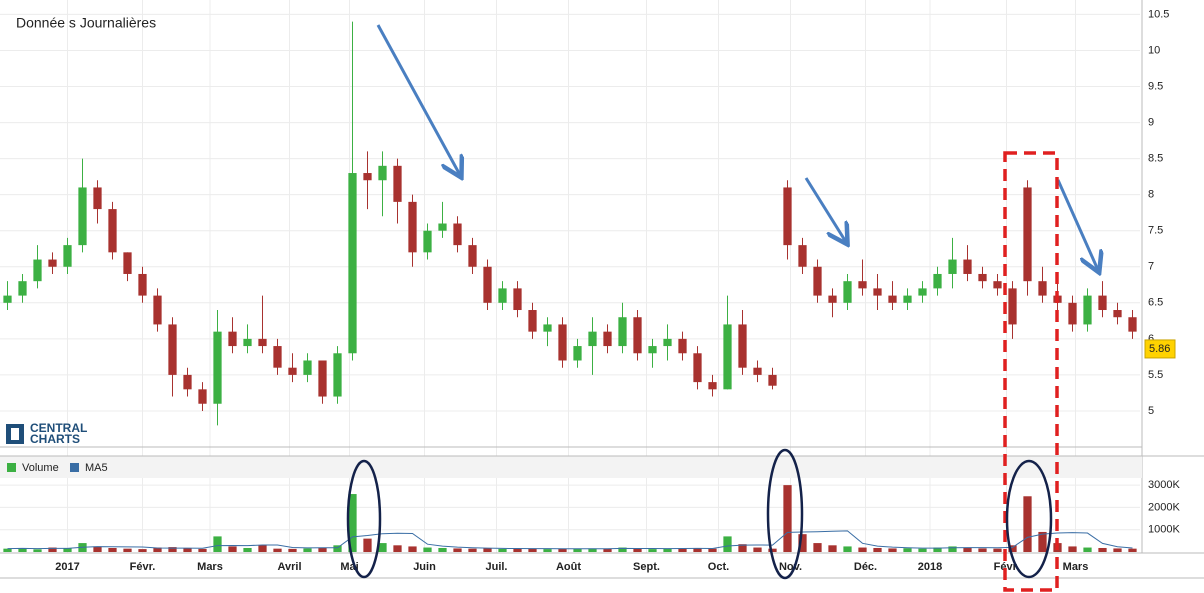  Describe the element at coordinates (1164, 530) in the screenshot. I see `y-tick-label: 1000K` at that location.